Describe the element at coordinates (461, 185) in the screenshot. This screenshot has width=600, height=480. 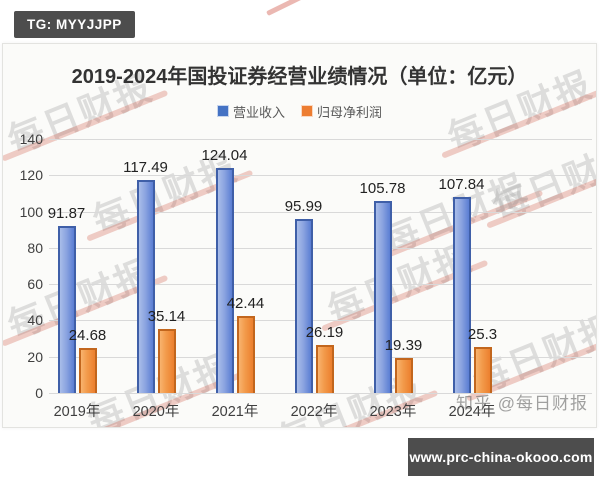
I see `value-label: 107.84` at that location.